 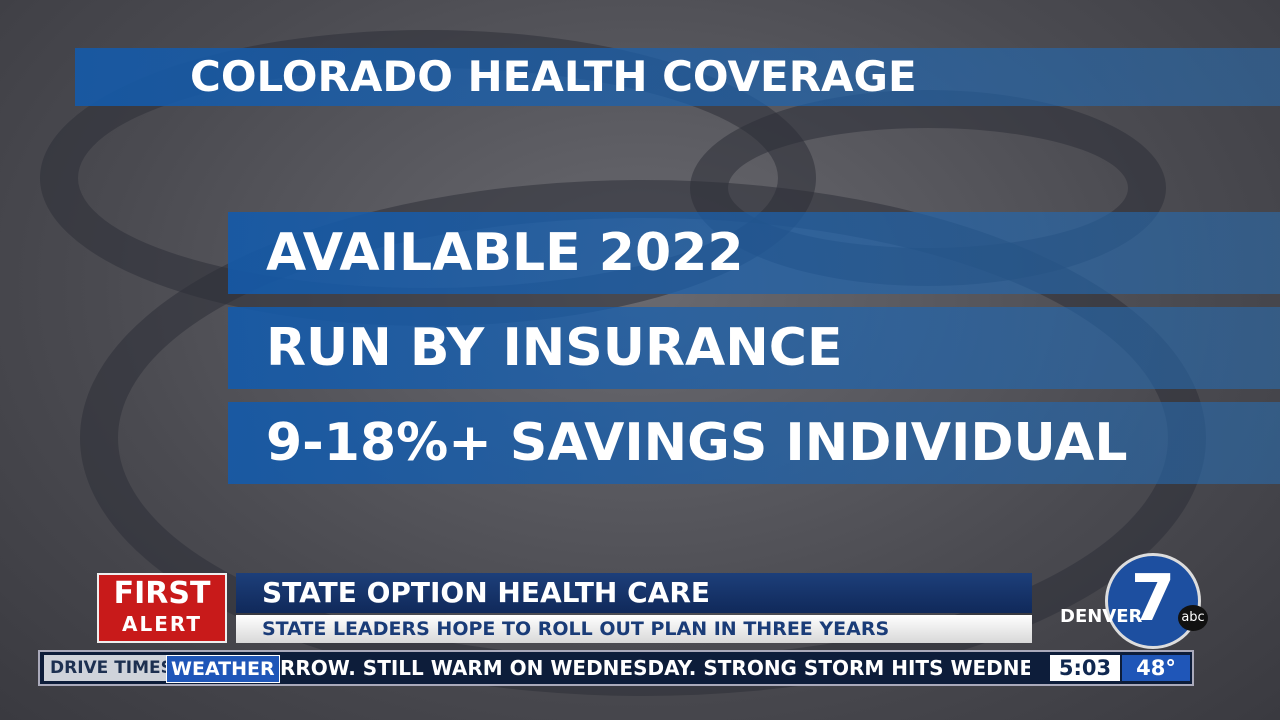 I want to click on temperature: 48°, so click(x=1156, y=668).